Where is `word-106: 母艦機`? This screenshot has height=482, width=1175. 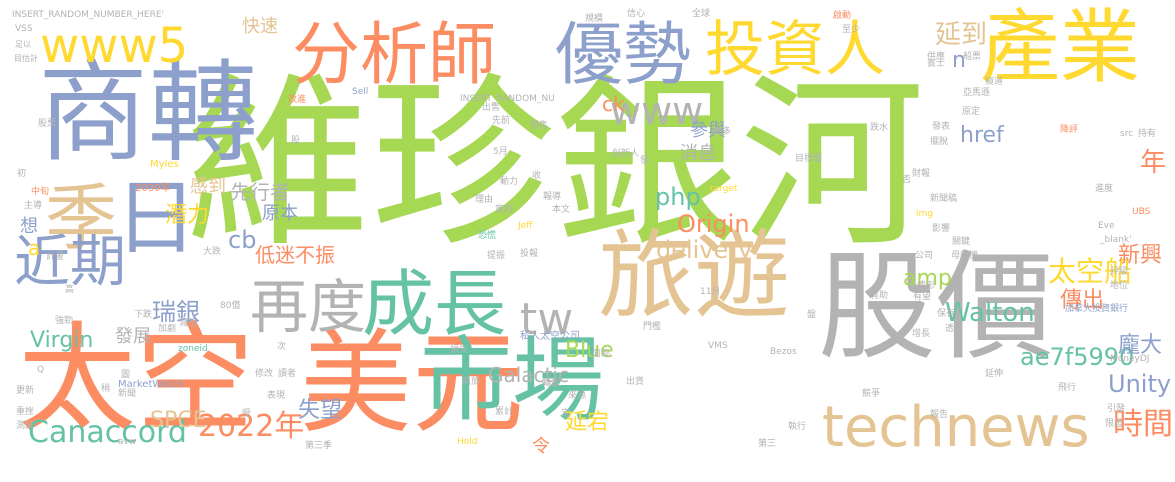
word-106: 母艦機 is located at coordinates (965, 256).